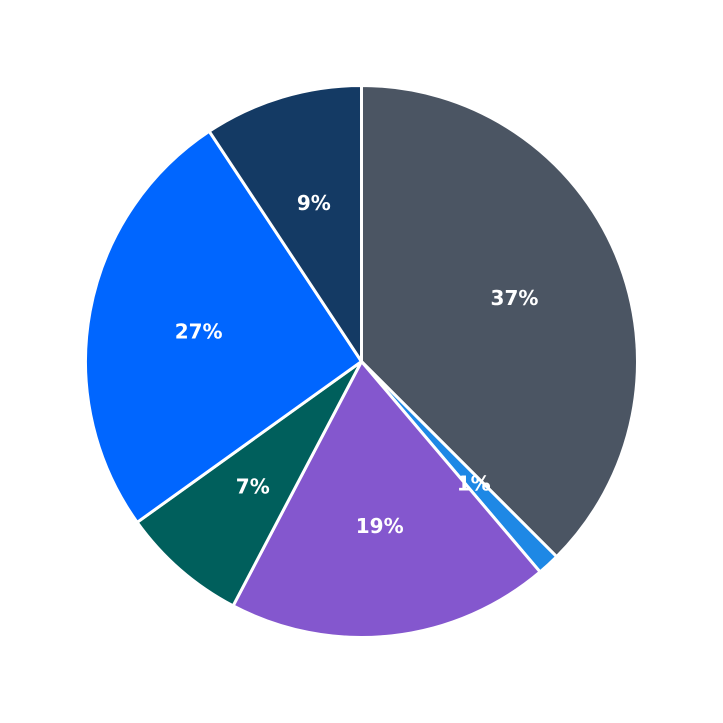 The image size is (723, 723). I want to click on pie-slice-label-6: 9%, so click(314, 203).